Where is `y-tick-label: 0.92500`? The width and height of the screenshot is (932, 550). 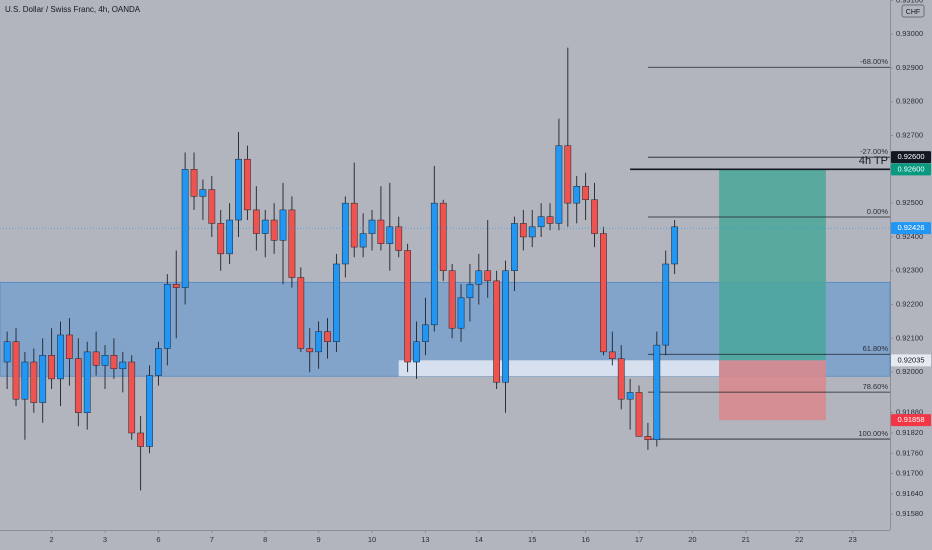 y-tick-label: 0.92500 is located at coordinates (909, 202).